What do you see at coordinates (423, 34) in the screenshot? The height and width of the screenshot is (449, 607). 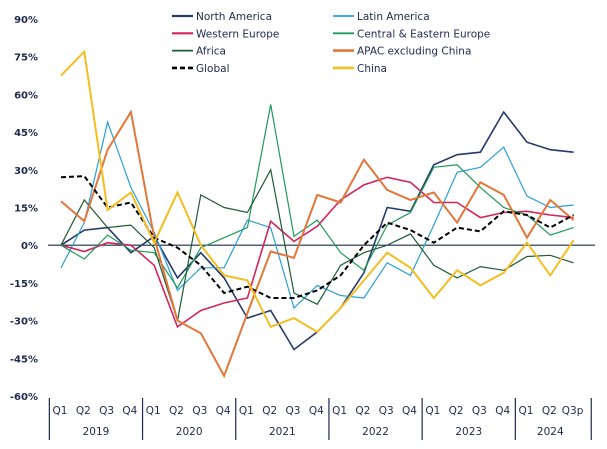 I see `legend-label: Central & Eastern Europe` at bounding box center [423, 34].